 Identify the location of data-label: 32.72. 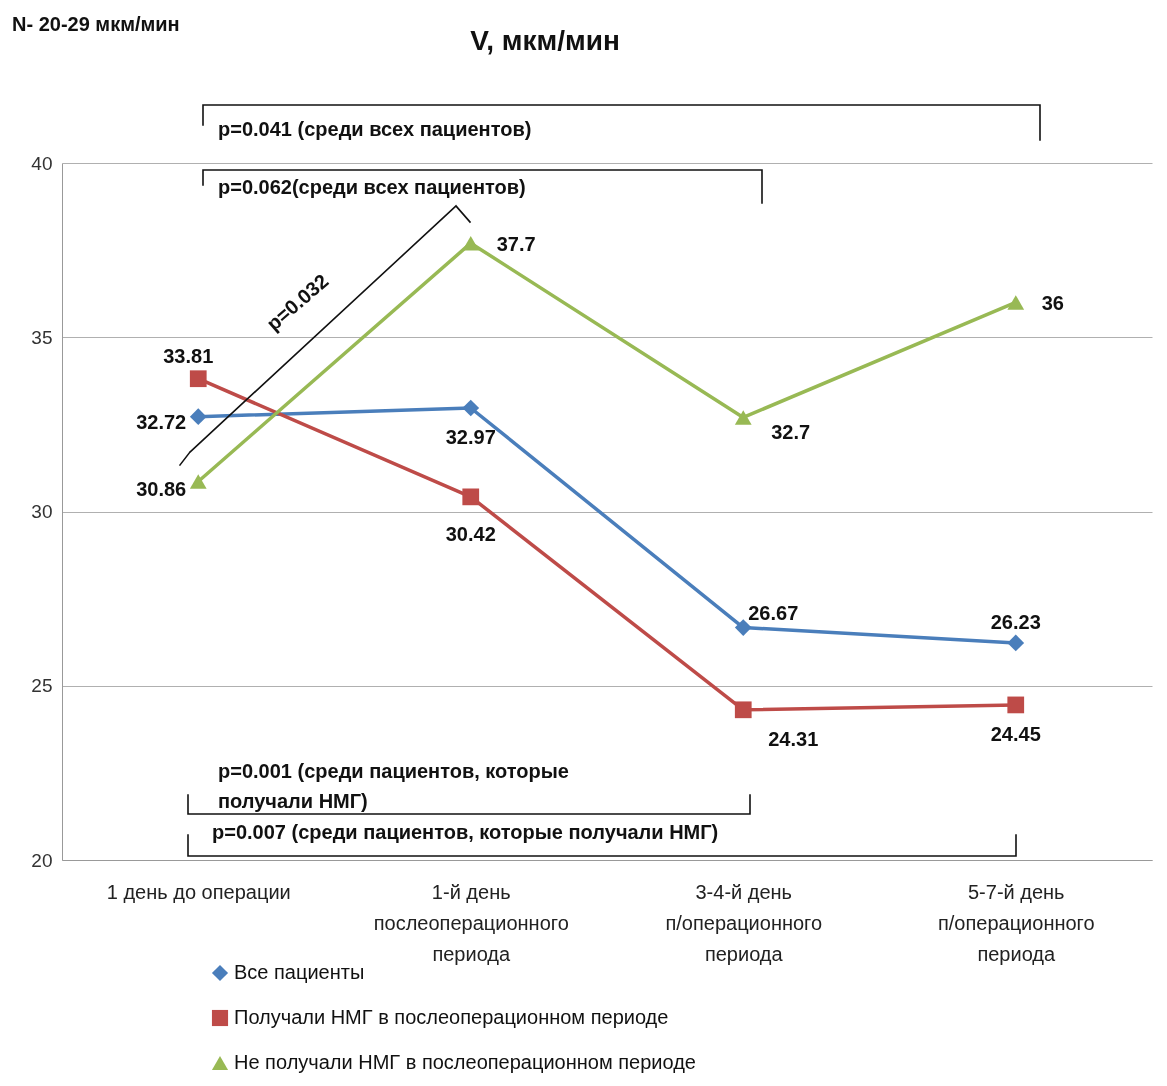
(161, 421).